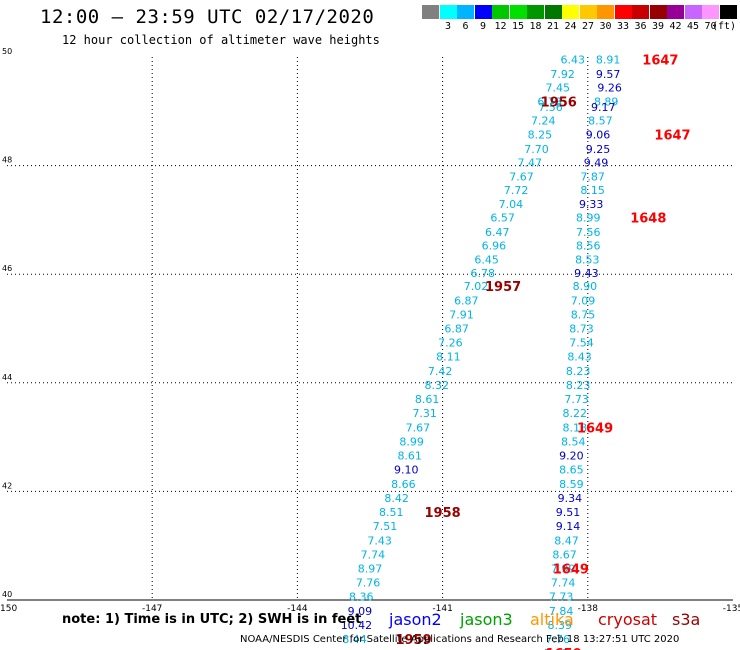  Describe the element at coordinates (588, 609) in the screenshot. I see `x-tick-label: -138` at that location.